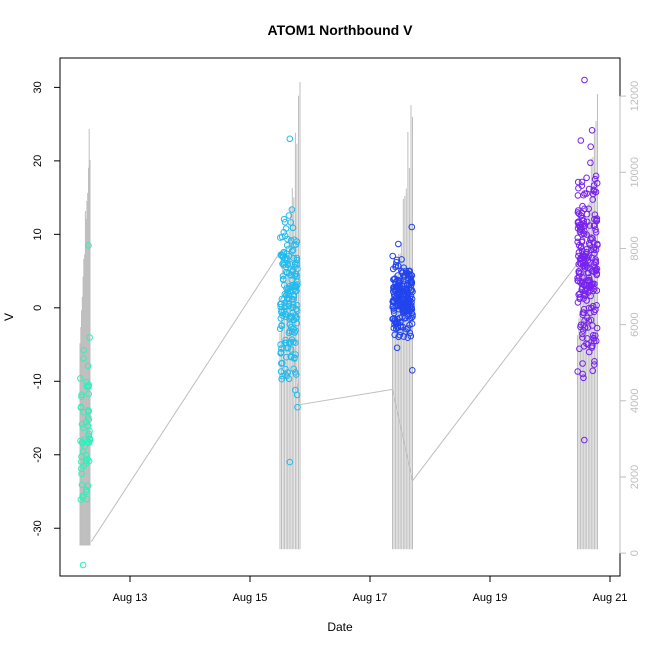 This screenshot has width=650, height=650. I want to click on y2-tick-label: 8000, so click(635, 248).